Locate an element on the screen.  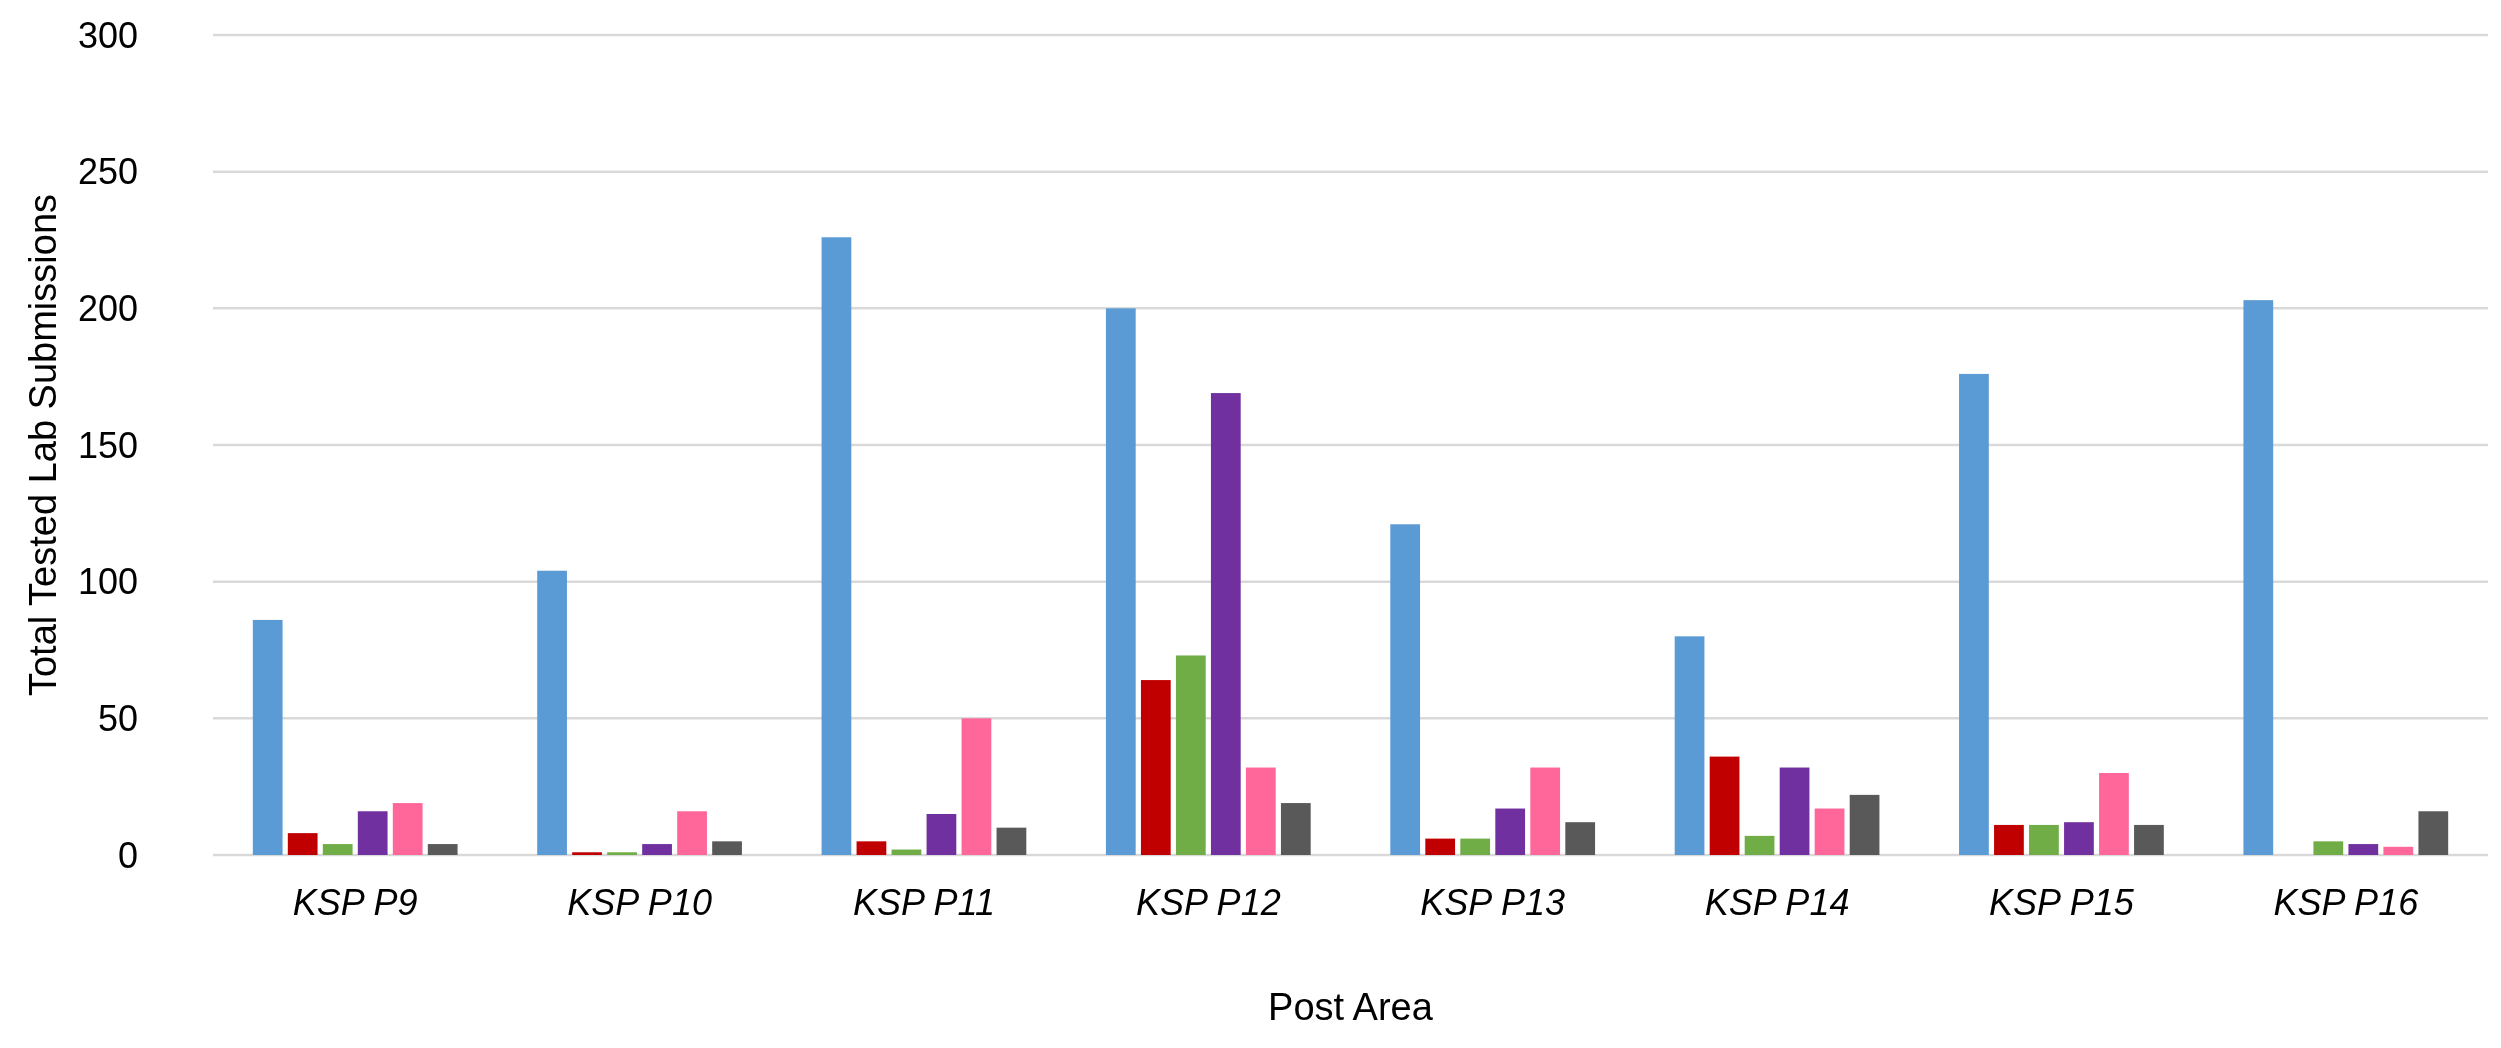
y-tick-label: 300 is located at coordinates (107, 35).